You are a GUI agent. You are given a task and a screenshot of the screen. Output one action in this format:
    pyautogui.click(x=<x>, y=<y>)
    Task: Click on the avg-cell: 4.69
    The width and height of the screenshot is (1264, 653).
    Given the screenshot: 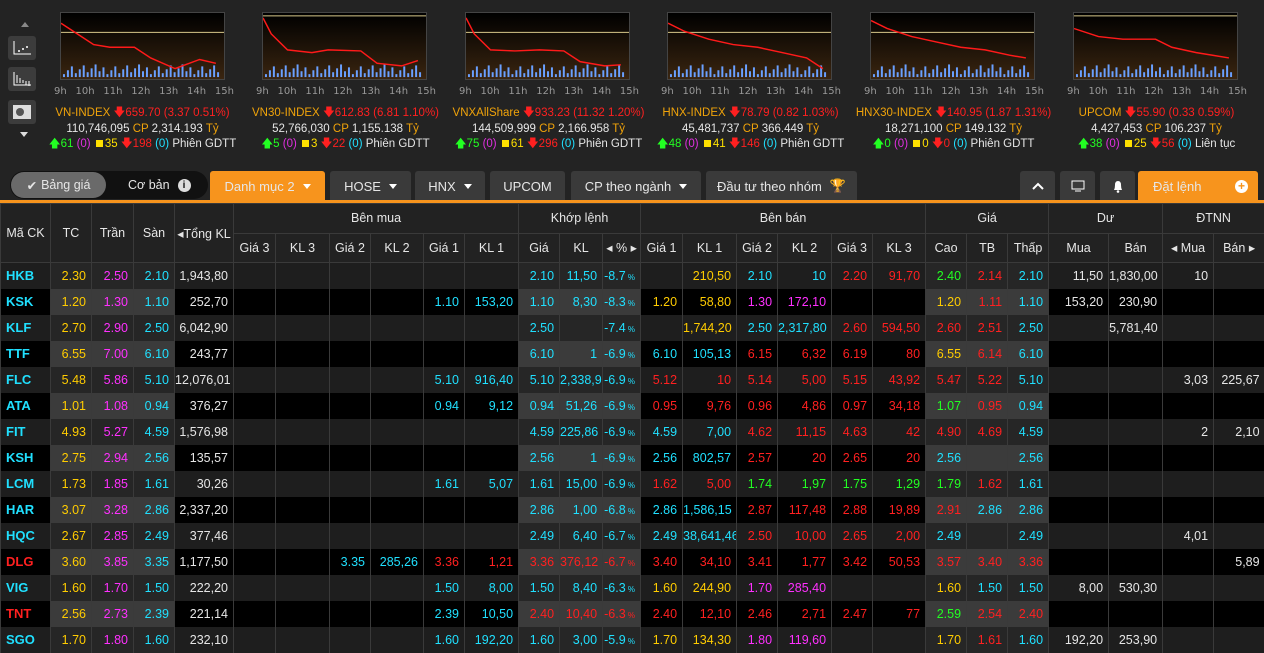 What is the action you would take?
    pyautogui.click(x=987, y=432)
    